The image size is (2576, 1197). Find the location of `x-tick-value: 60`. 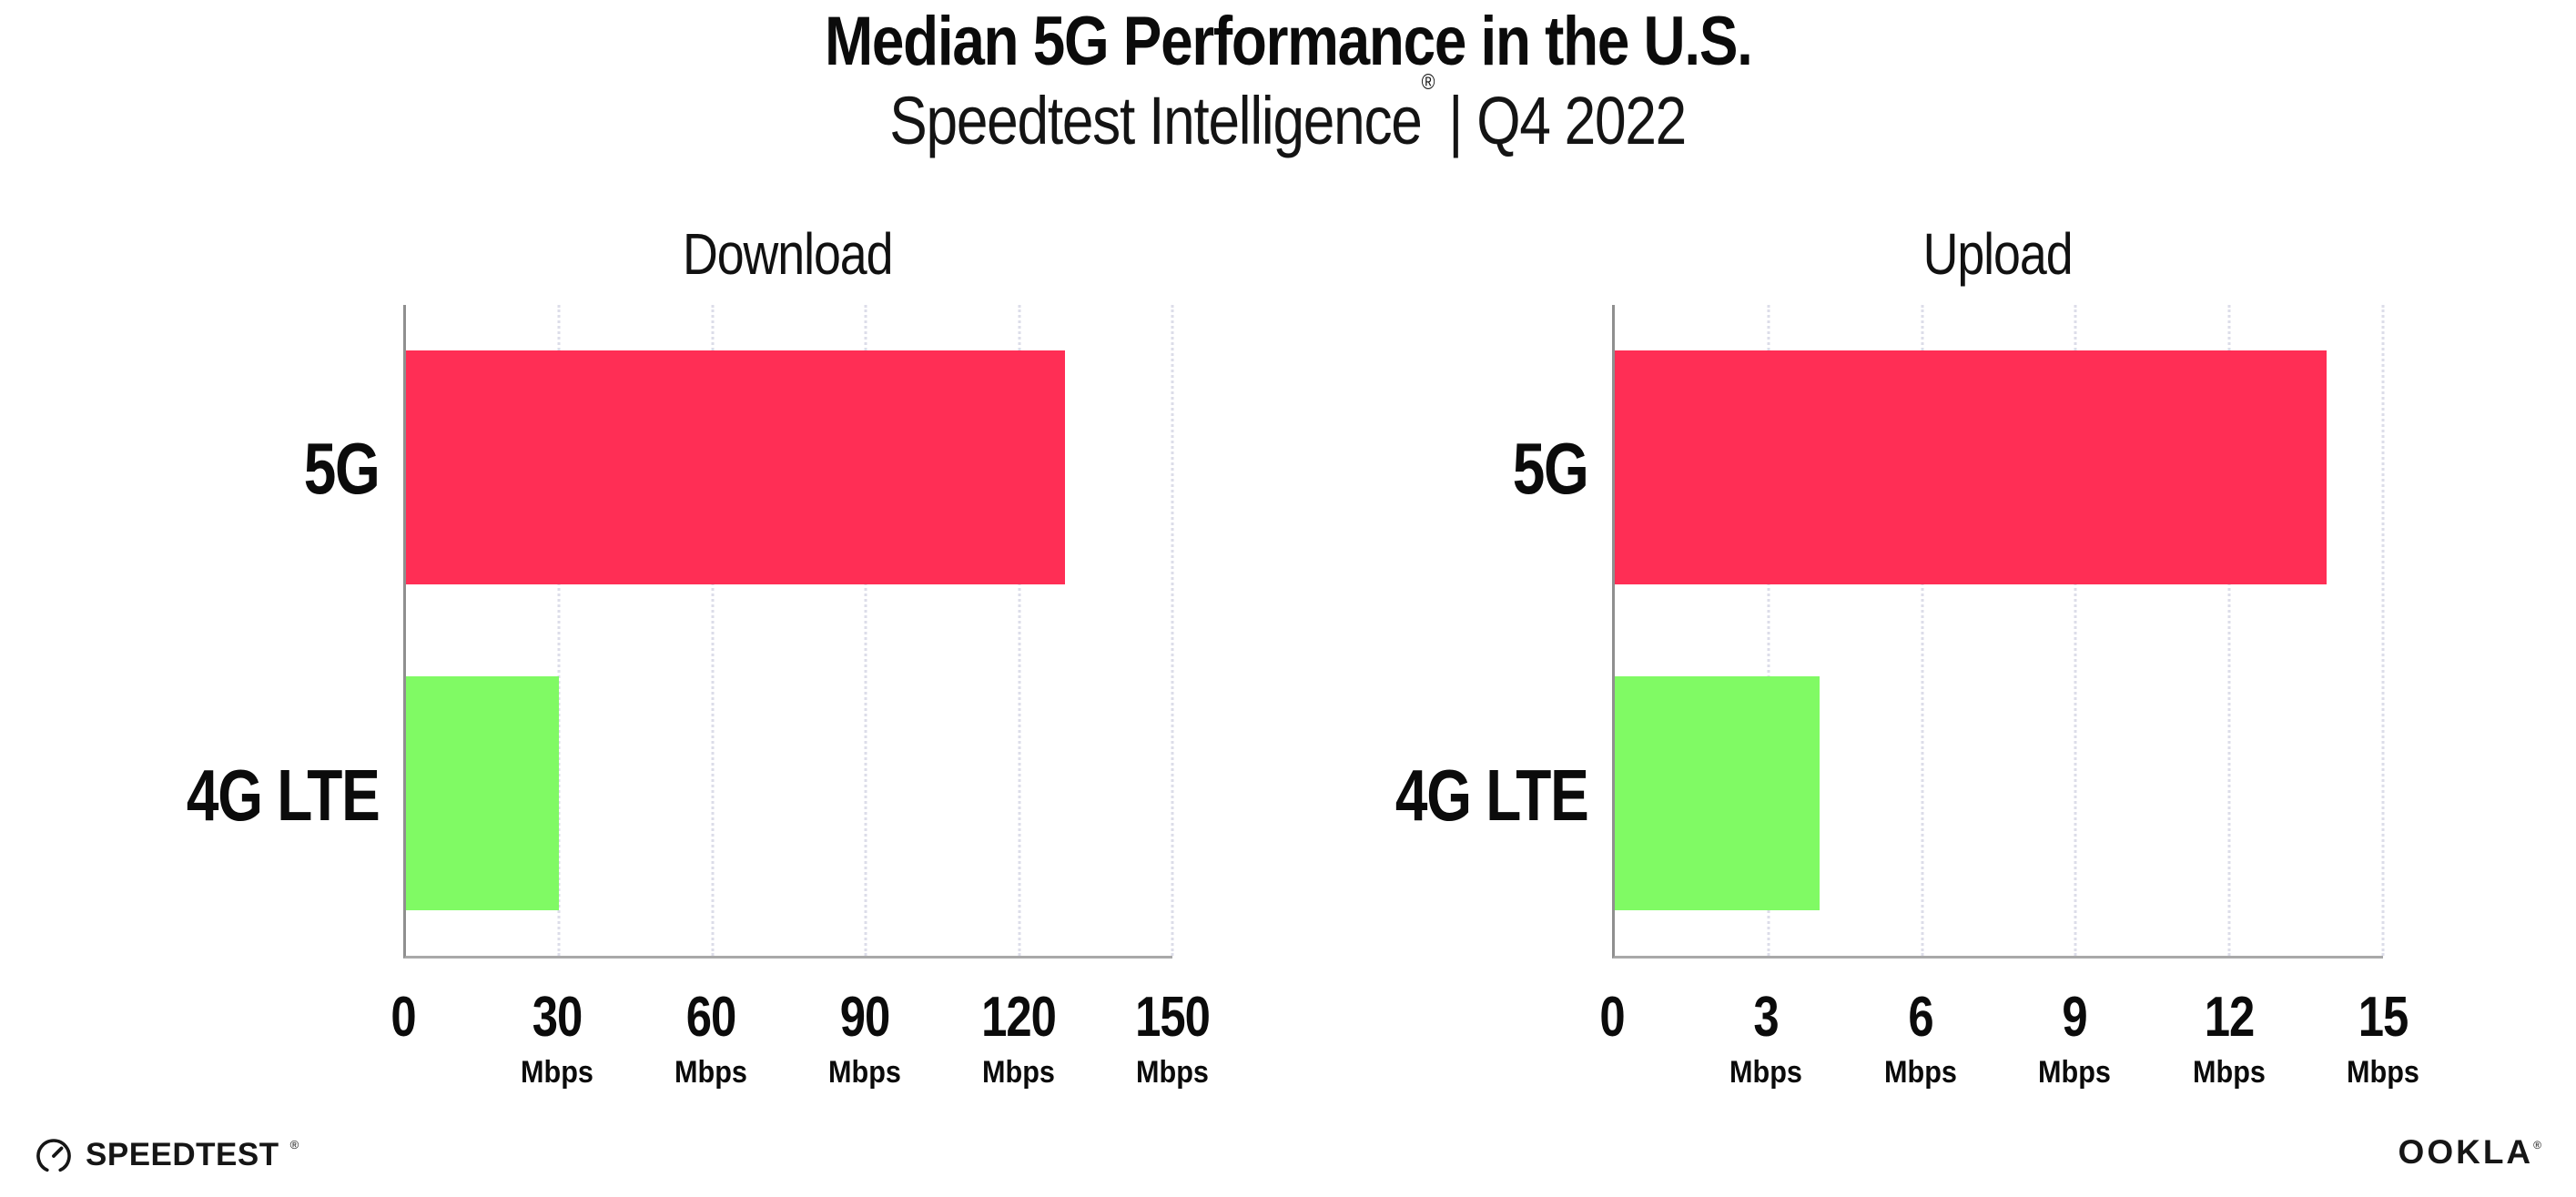

x-tick-value: 60 is located at coordinates (711, 1018).